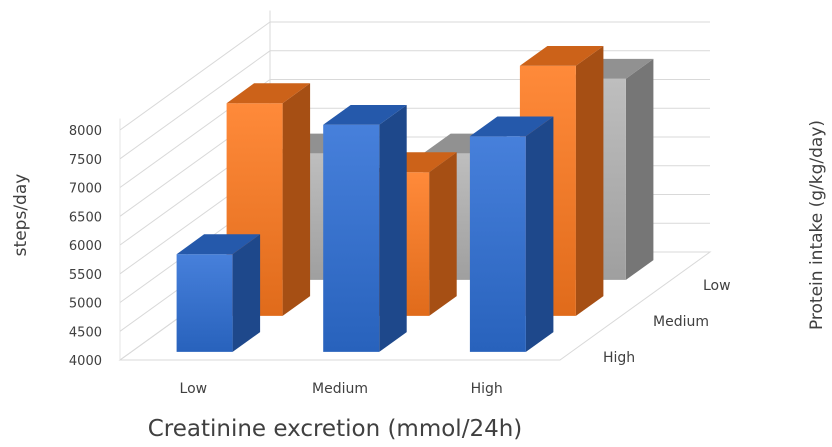  What do you see at coordinates (487, 389) in the screenshot?
I see `x-tick-label: High` at bounding box center [487, 389].